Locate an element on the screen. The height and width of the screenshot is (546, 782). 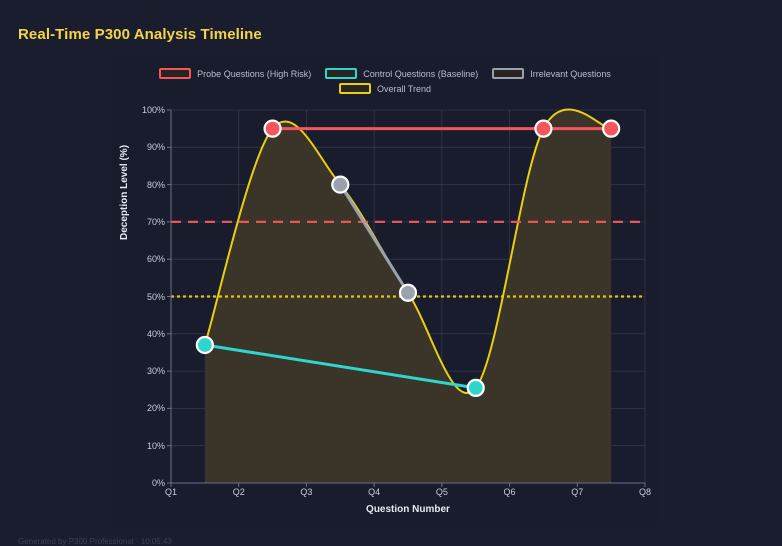
x-axis-tick-label: Q8 is located at coordinates (645, 492).